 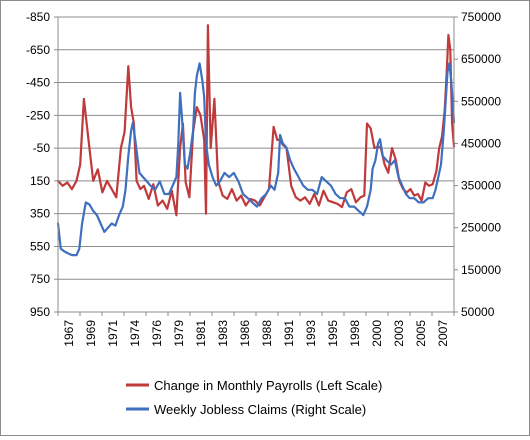 I want to click on left-axis-tick-label: 550, so click(x=40, y=246).